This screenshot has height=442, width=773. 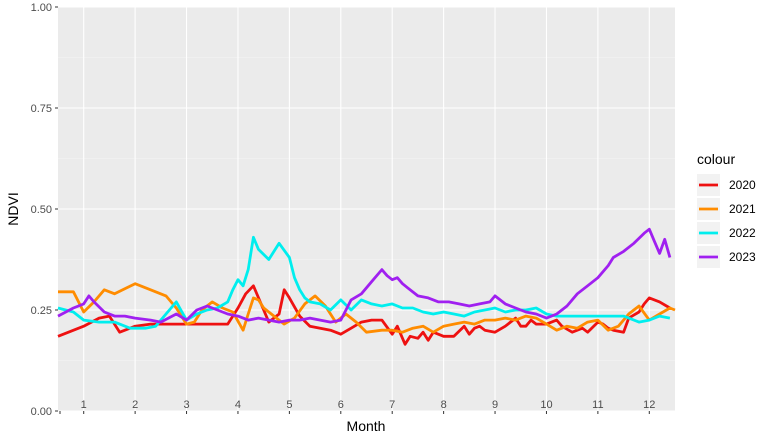 I want to click on x-tick-label: 5, so click(x=289, y=405).